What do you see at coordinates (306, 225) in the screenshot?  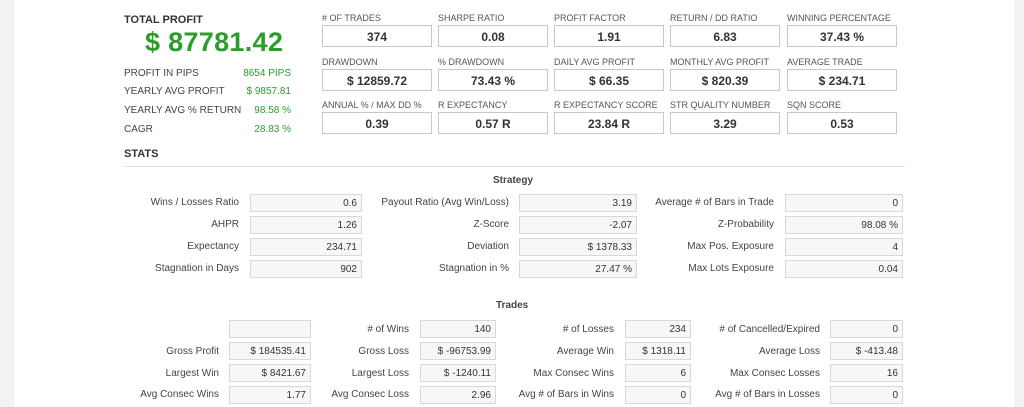 I see `stat-value: 1.26` at bounding box center [306, 225].